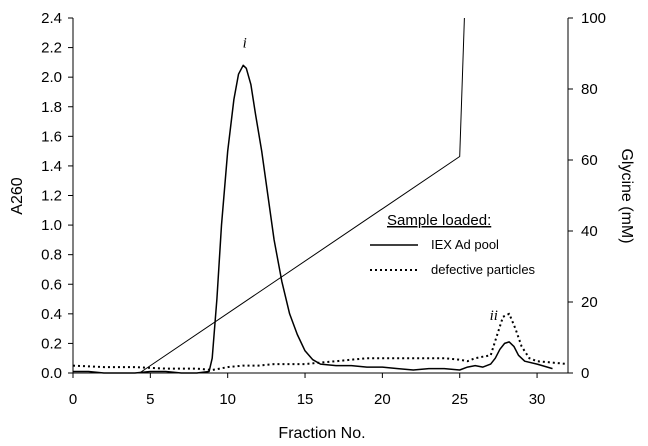 This screenshot has height=446, width=648. I want to click on x-axis-title: Fraction No., so click(321, 433).